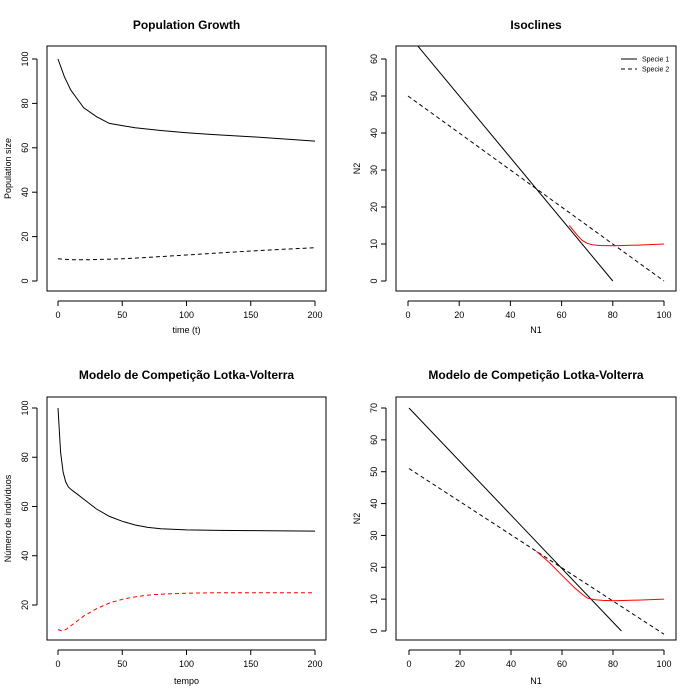 This screenshot has width=700, height=700. What do you see at coordinates (8, 168) in the screenshot?
I see `y-axis-label: Population size` at bounding box center [8, 168].